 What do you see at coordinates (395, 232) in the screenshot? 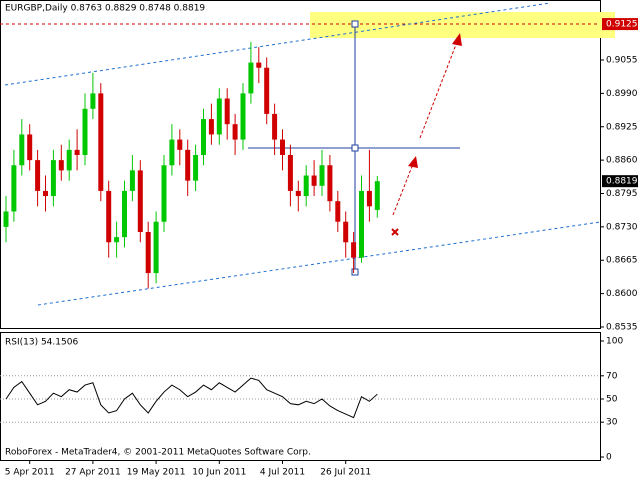
I see `stop-mark` at bounding box center [395, 232].